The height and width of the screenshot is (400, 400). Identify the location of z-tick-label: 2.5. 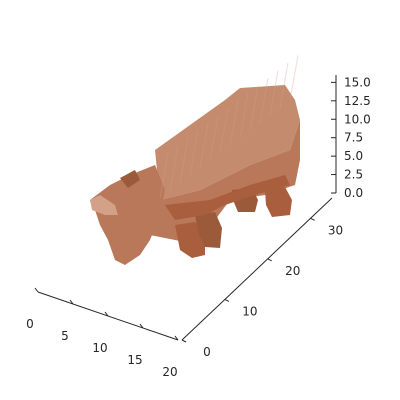
(353, 175).